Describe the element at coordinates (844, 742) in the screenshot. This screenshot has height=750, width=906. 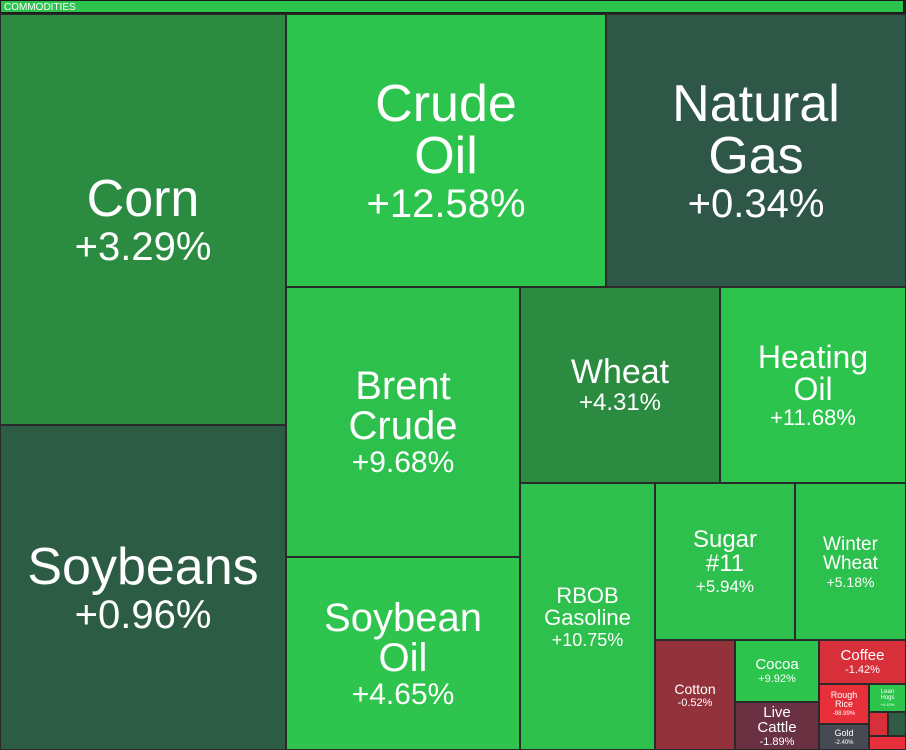
I see `tile-value: -2.40%` at that location.